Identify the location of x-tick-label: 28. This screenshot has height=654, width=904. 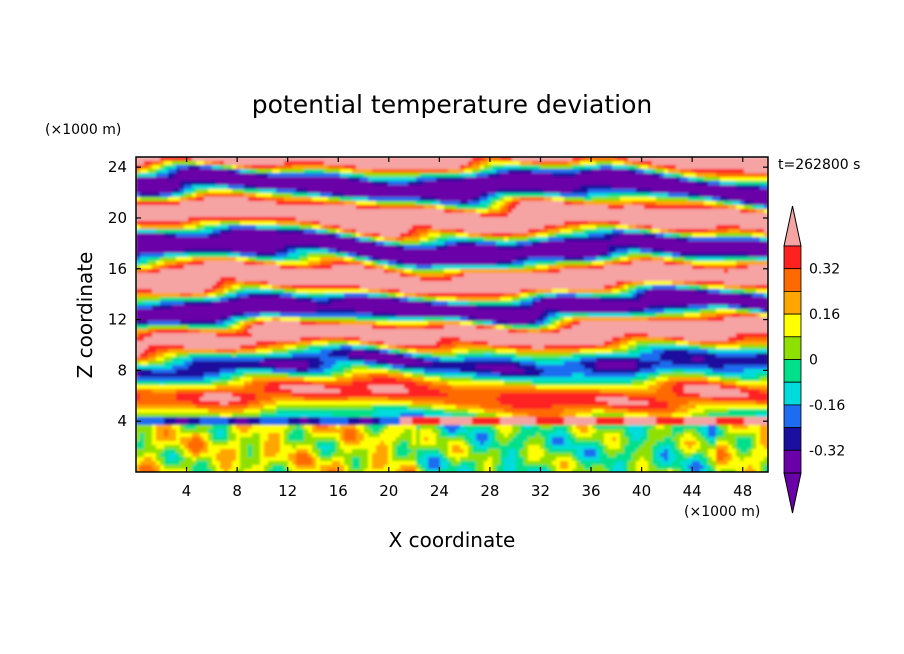
(489, 491).